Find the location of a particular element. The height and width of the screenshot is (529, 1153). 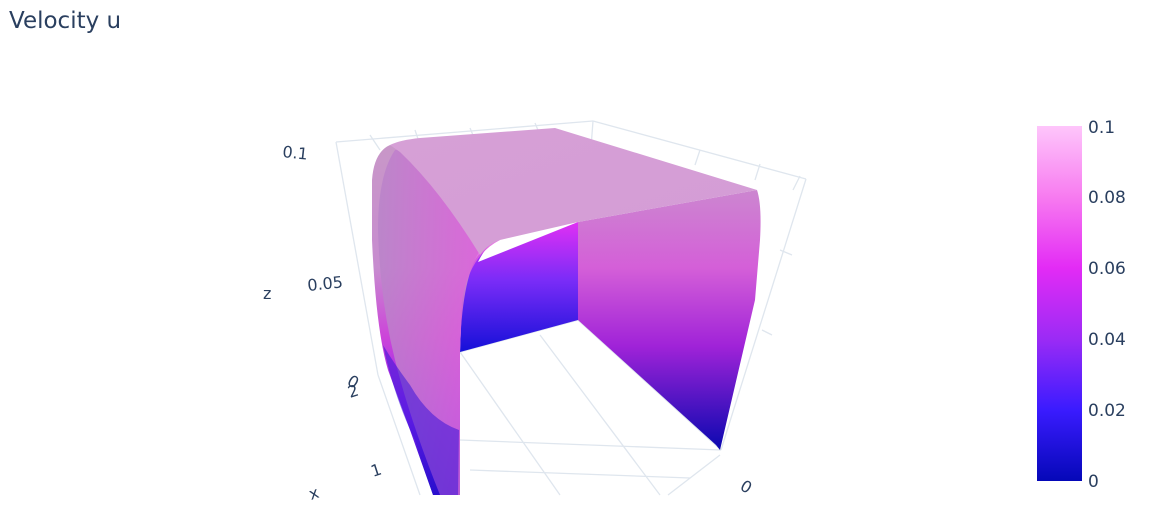

colorbar-tick-0: 0 is located at coordinates (1093, 482).